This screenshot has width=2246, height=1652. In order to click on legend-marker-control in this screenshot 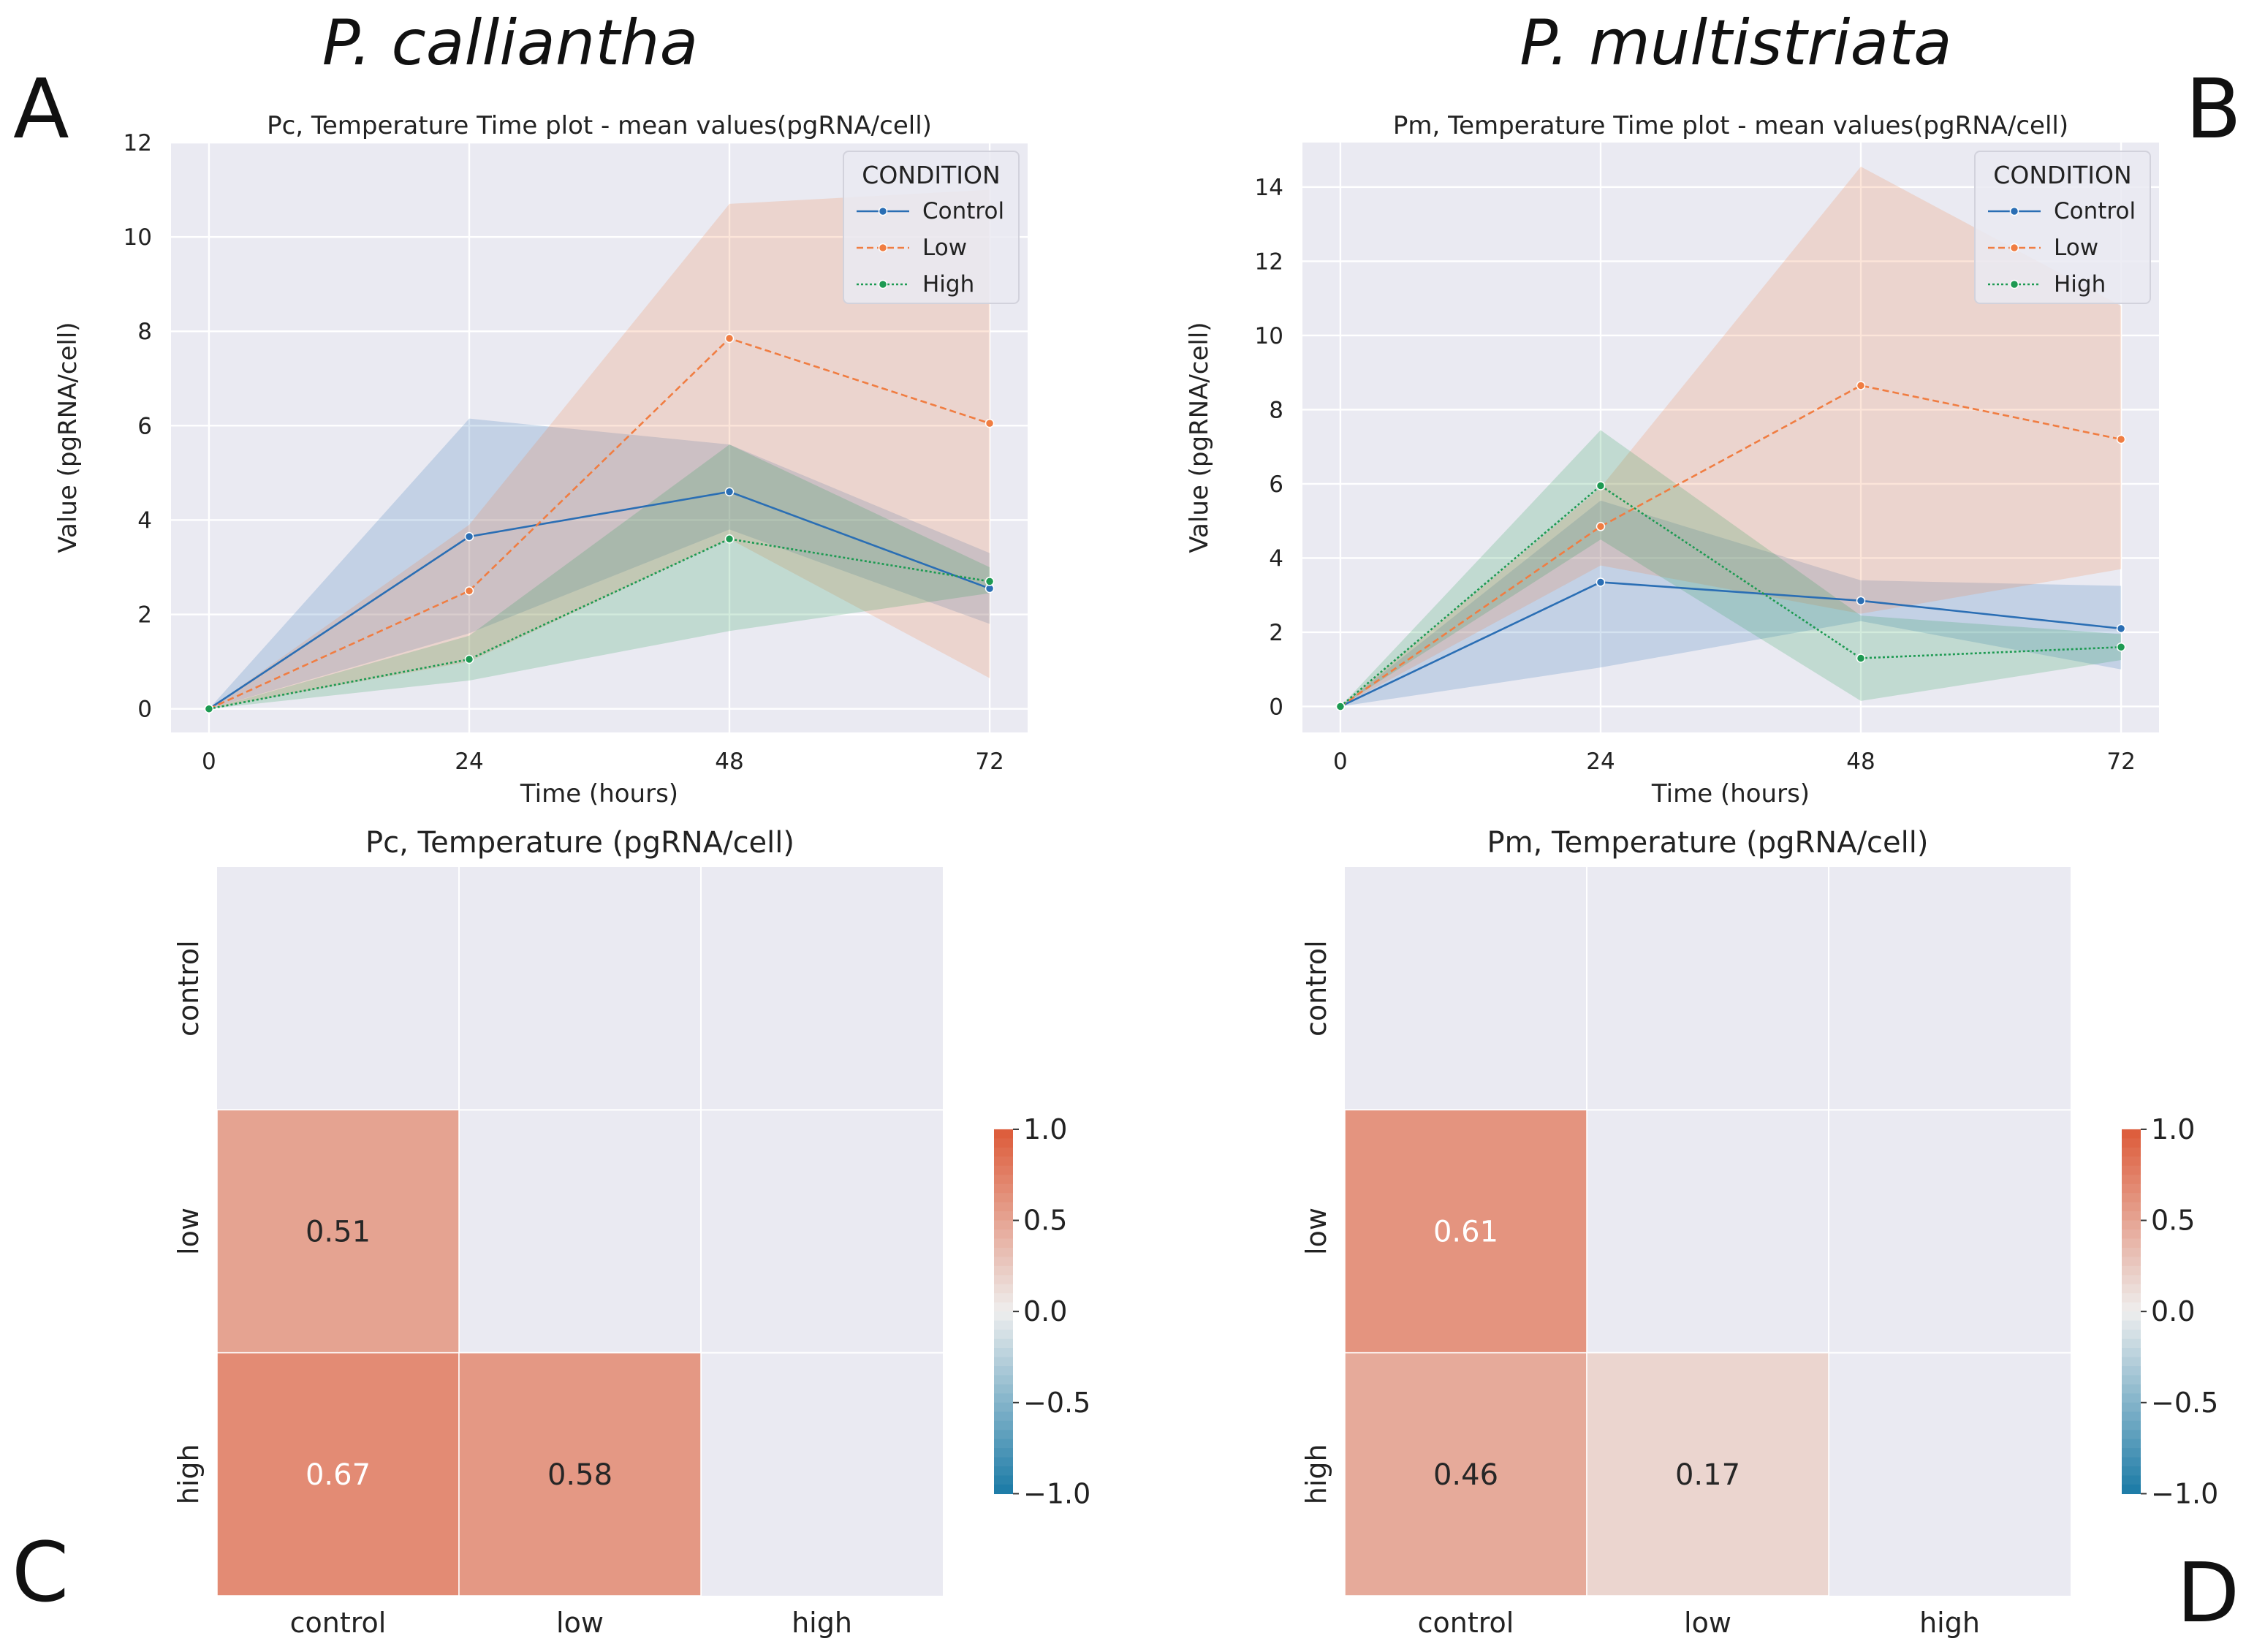, I will do `click(883, 211)`.